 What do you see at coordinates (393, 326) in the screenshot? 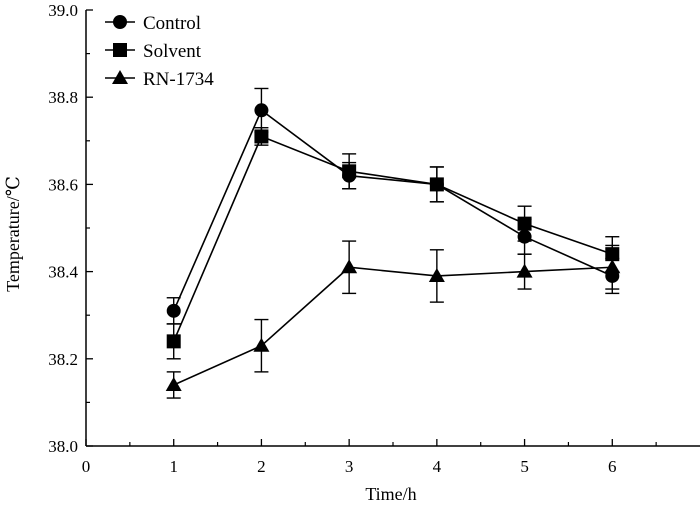
I see `series-line` at bounding box center [393, 326].